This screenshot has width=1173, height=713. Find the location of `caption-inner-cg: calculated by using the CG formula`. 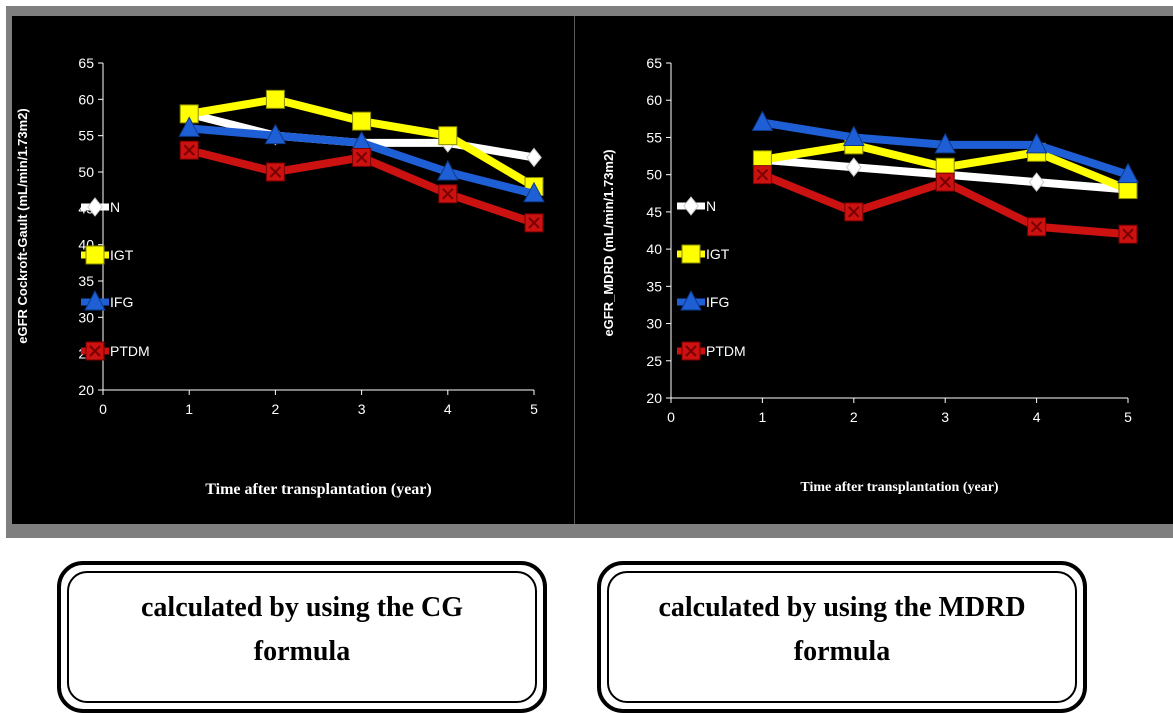

caption-inner-cg: calculated by using the CG formula is located at coordinates (302, 637).